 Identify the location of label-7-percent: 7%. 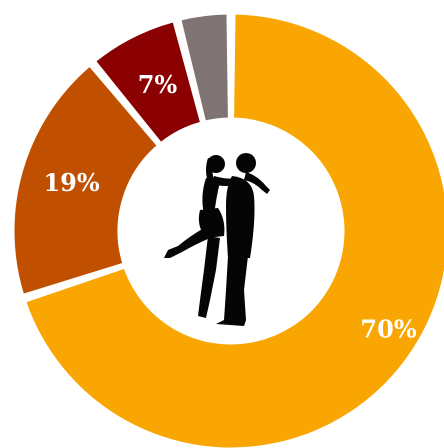
(158, 84).